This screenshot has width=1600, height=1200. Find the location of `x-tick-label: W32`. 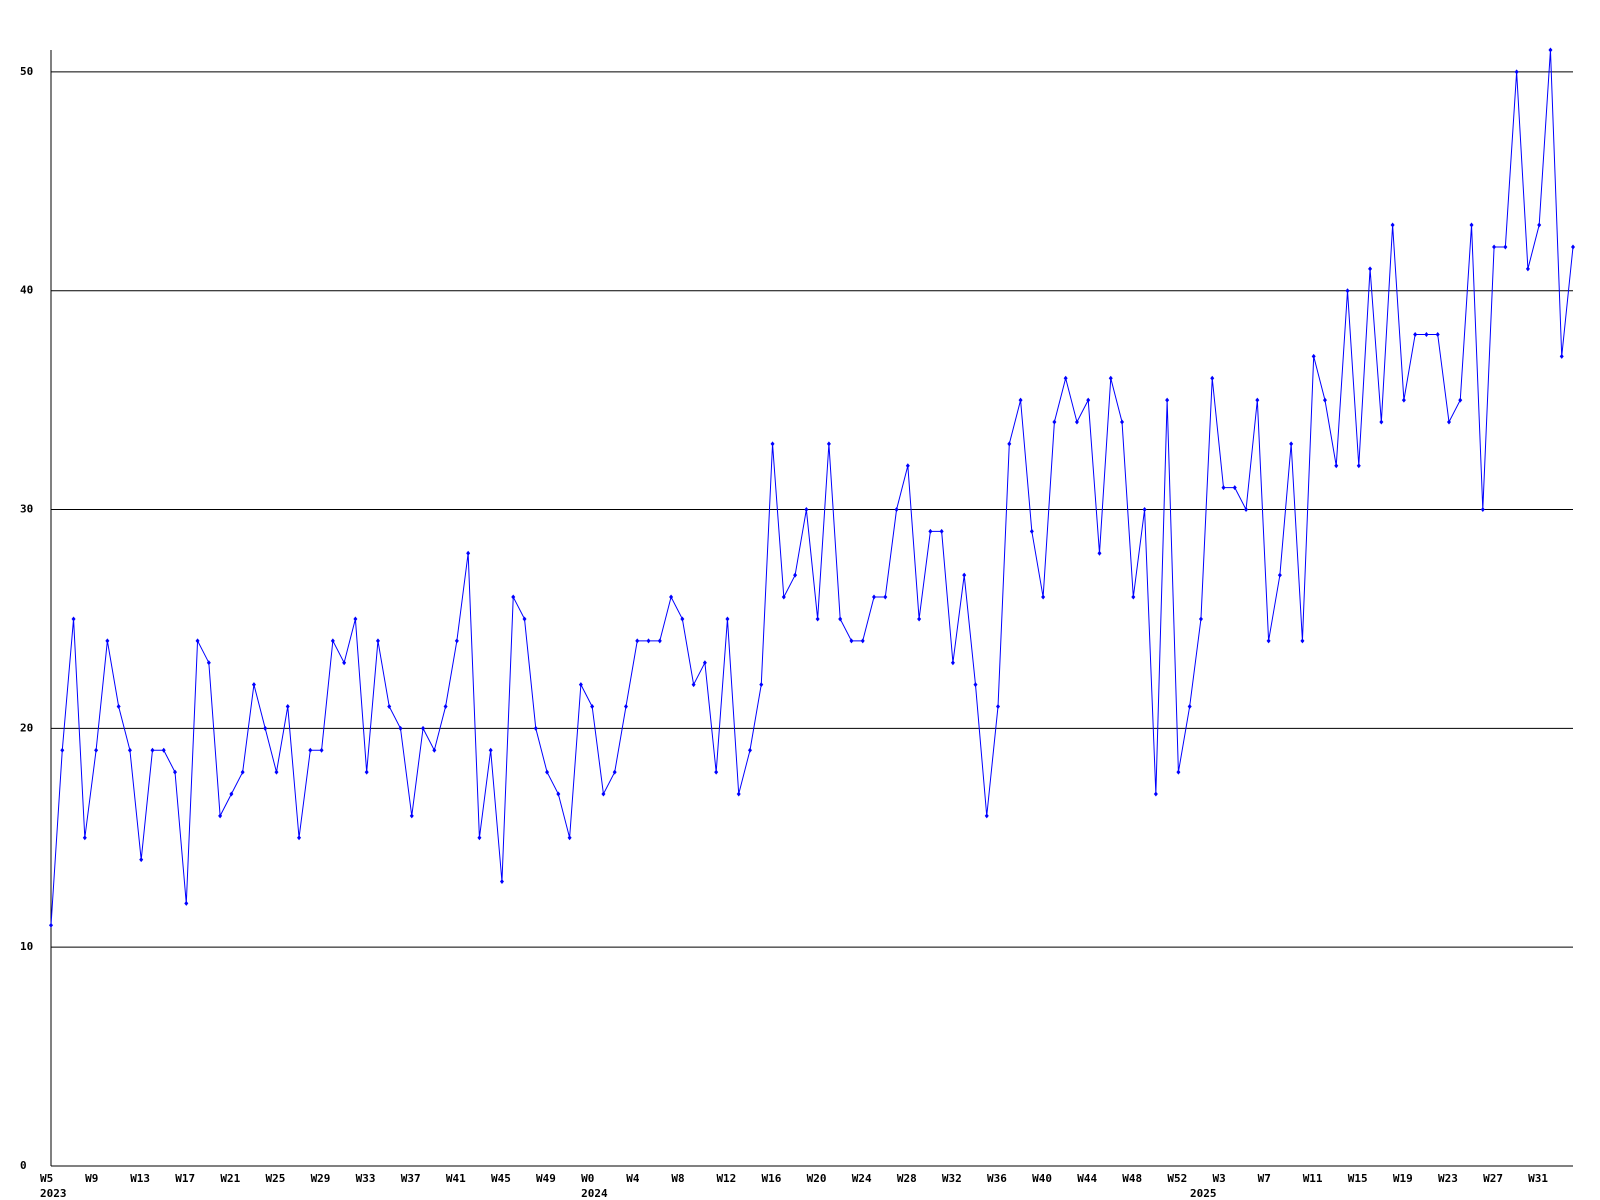

x-tick-label: W32 is located at coordinates (952, 1178).